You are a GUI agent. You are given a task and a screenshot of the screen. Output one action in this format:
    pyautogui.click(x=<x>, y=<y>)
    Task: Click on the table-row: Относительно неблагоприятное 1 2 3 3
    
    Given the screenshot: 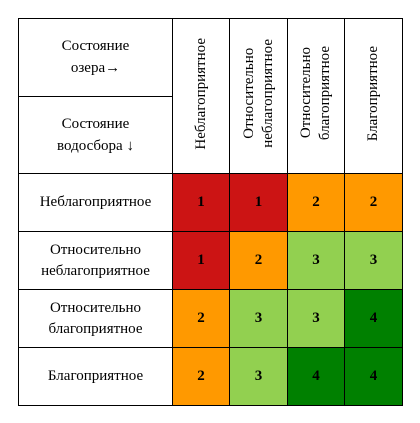 What is the action you would take?
    pyautogui.click(x=210, y=260)
    